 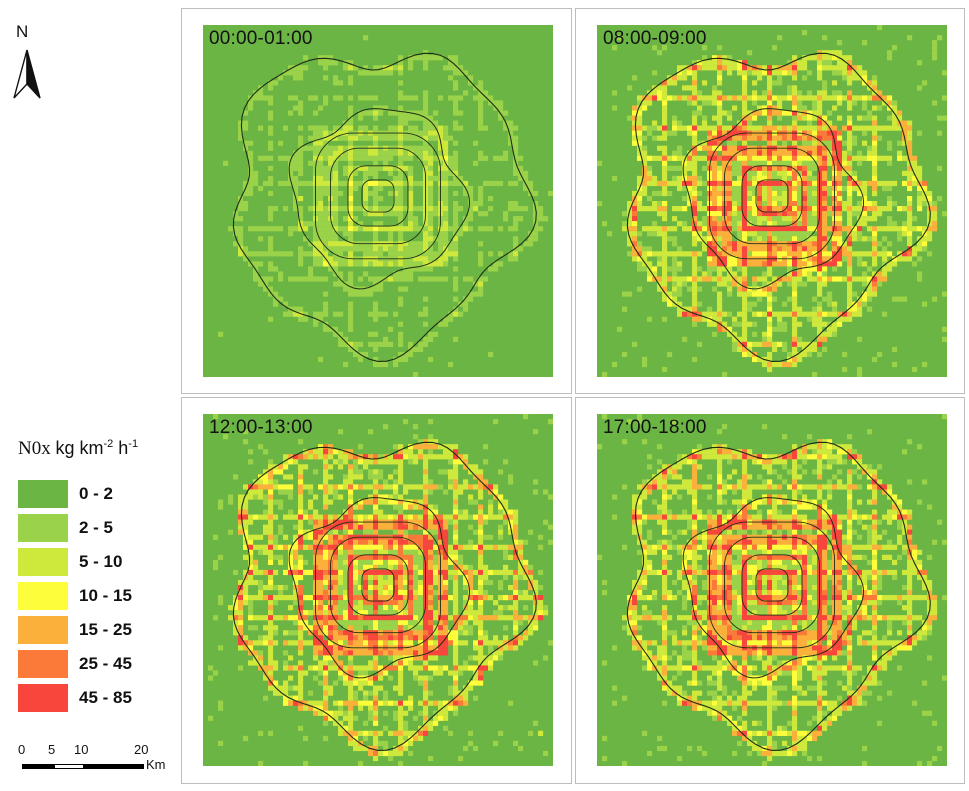 I want to click on ring-road-outlines, so click(x=778, y=207).